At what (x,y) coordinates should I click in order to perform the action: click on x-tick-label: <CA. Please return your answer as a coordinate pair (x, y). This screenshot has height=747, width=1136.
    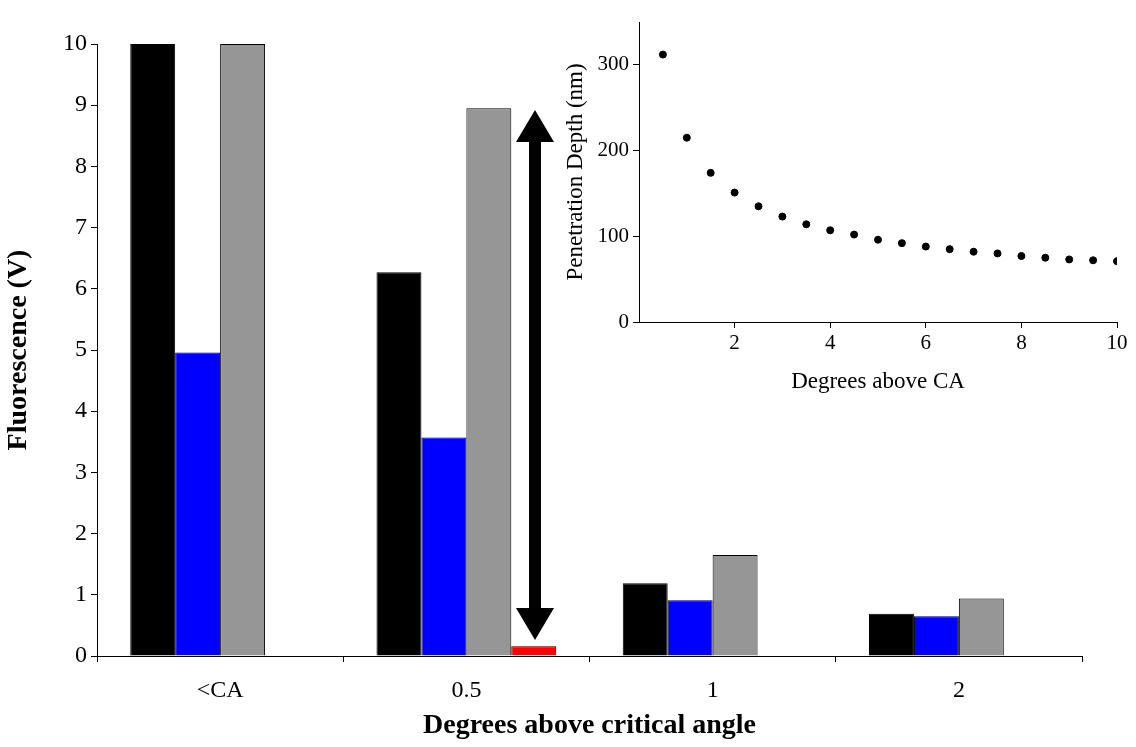
    Looking at the image, I should click on (220, 688).